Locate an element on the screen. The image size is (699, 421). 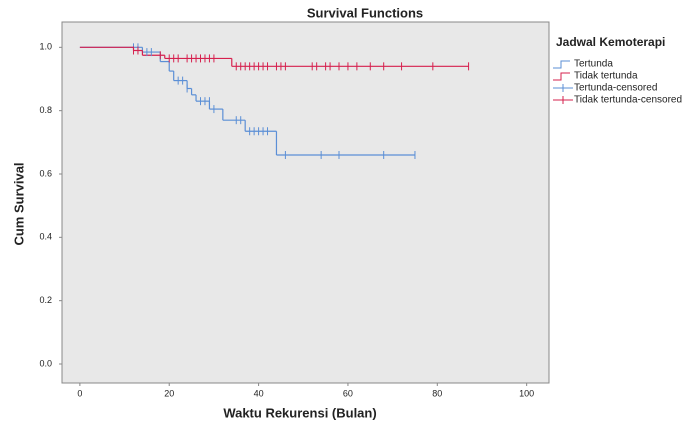
legend-title: Jadwal Kemoterapi is located at coordinates (610, 42).